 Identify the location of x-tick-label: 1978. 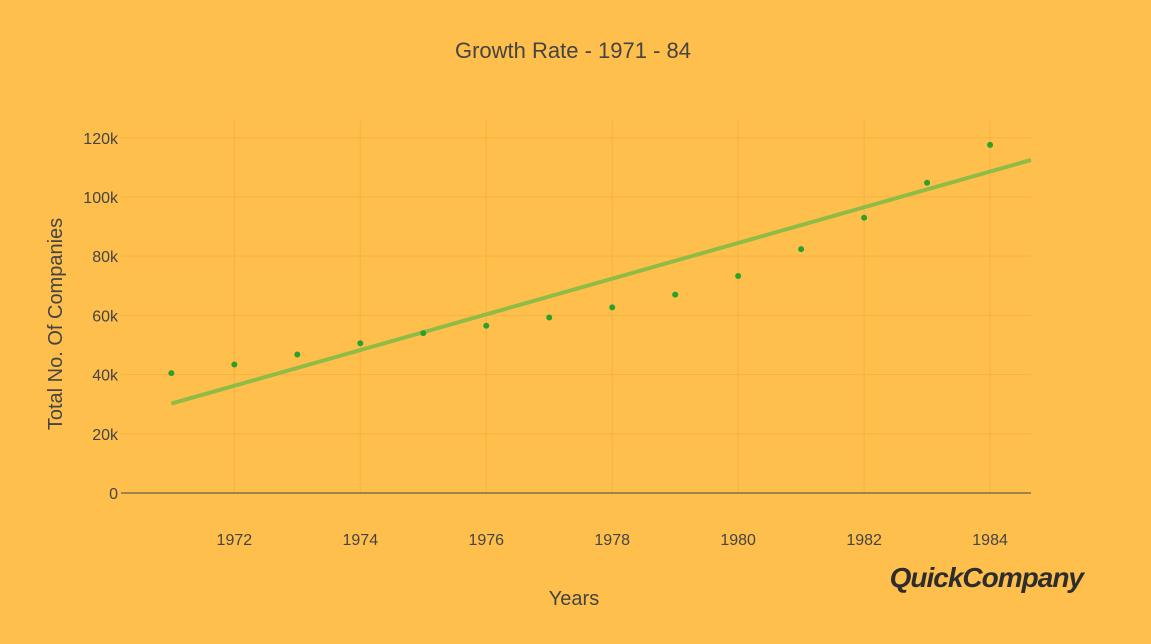
(612, 540).